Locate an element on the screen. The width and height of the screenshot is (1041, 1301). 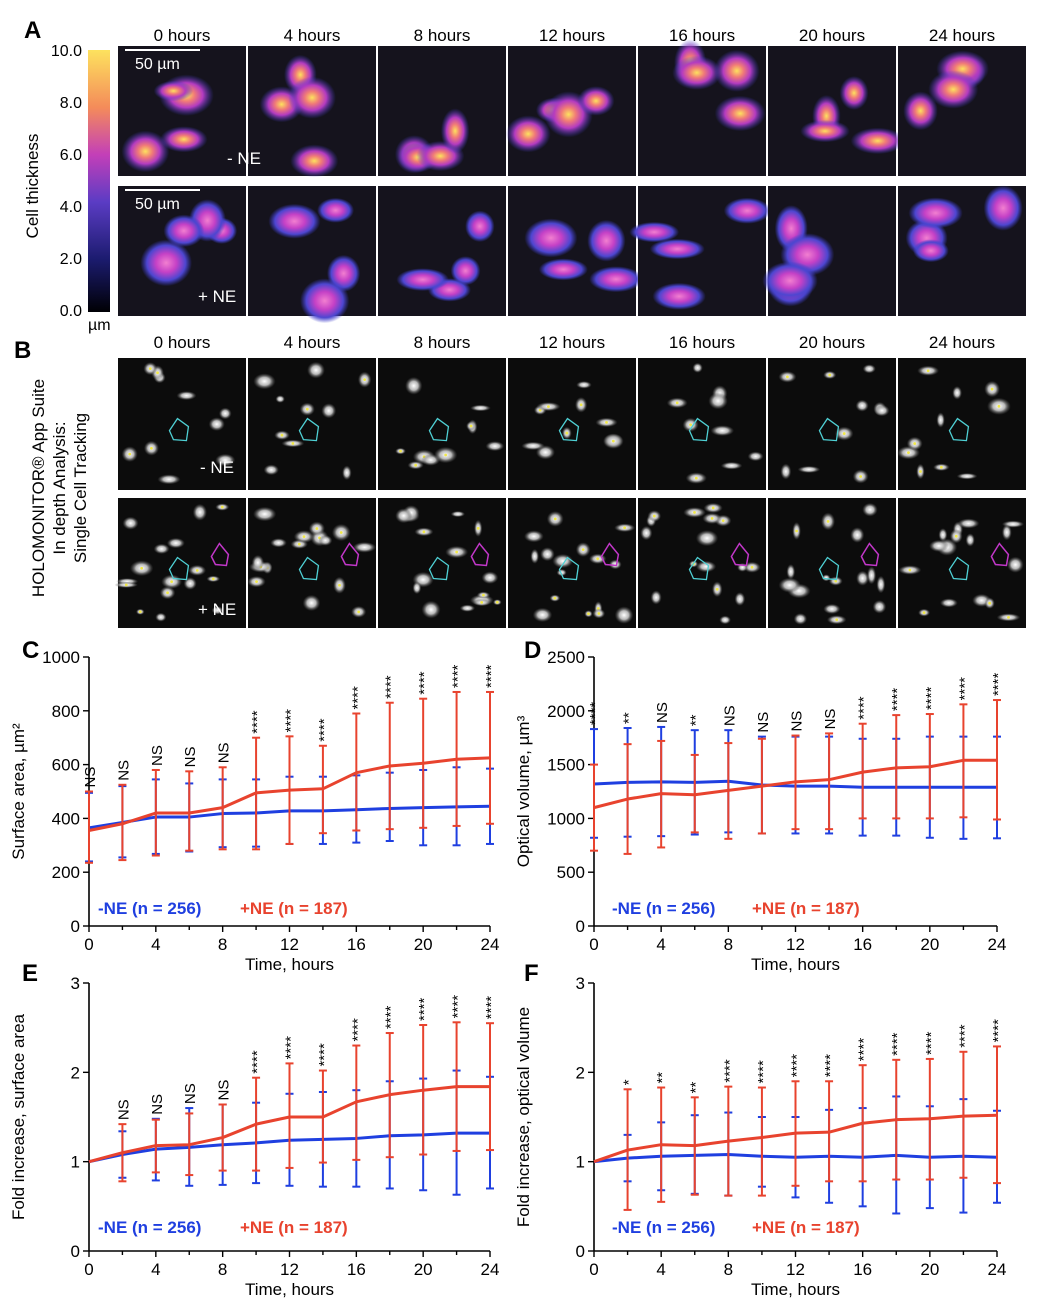
colorbar-tick: 8.0 is located at coordinates (71, 103).